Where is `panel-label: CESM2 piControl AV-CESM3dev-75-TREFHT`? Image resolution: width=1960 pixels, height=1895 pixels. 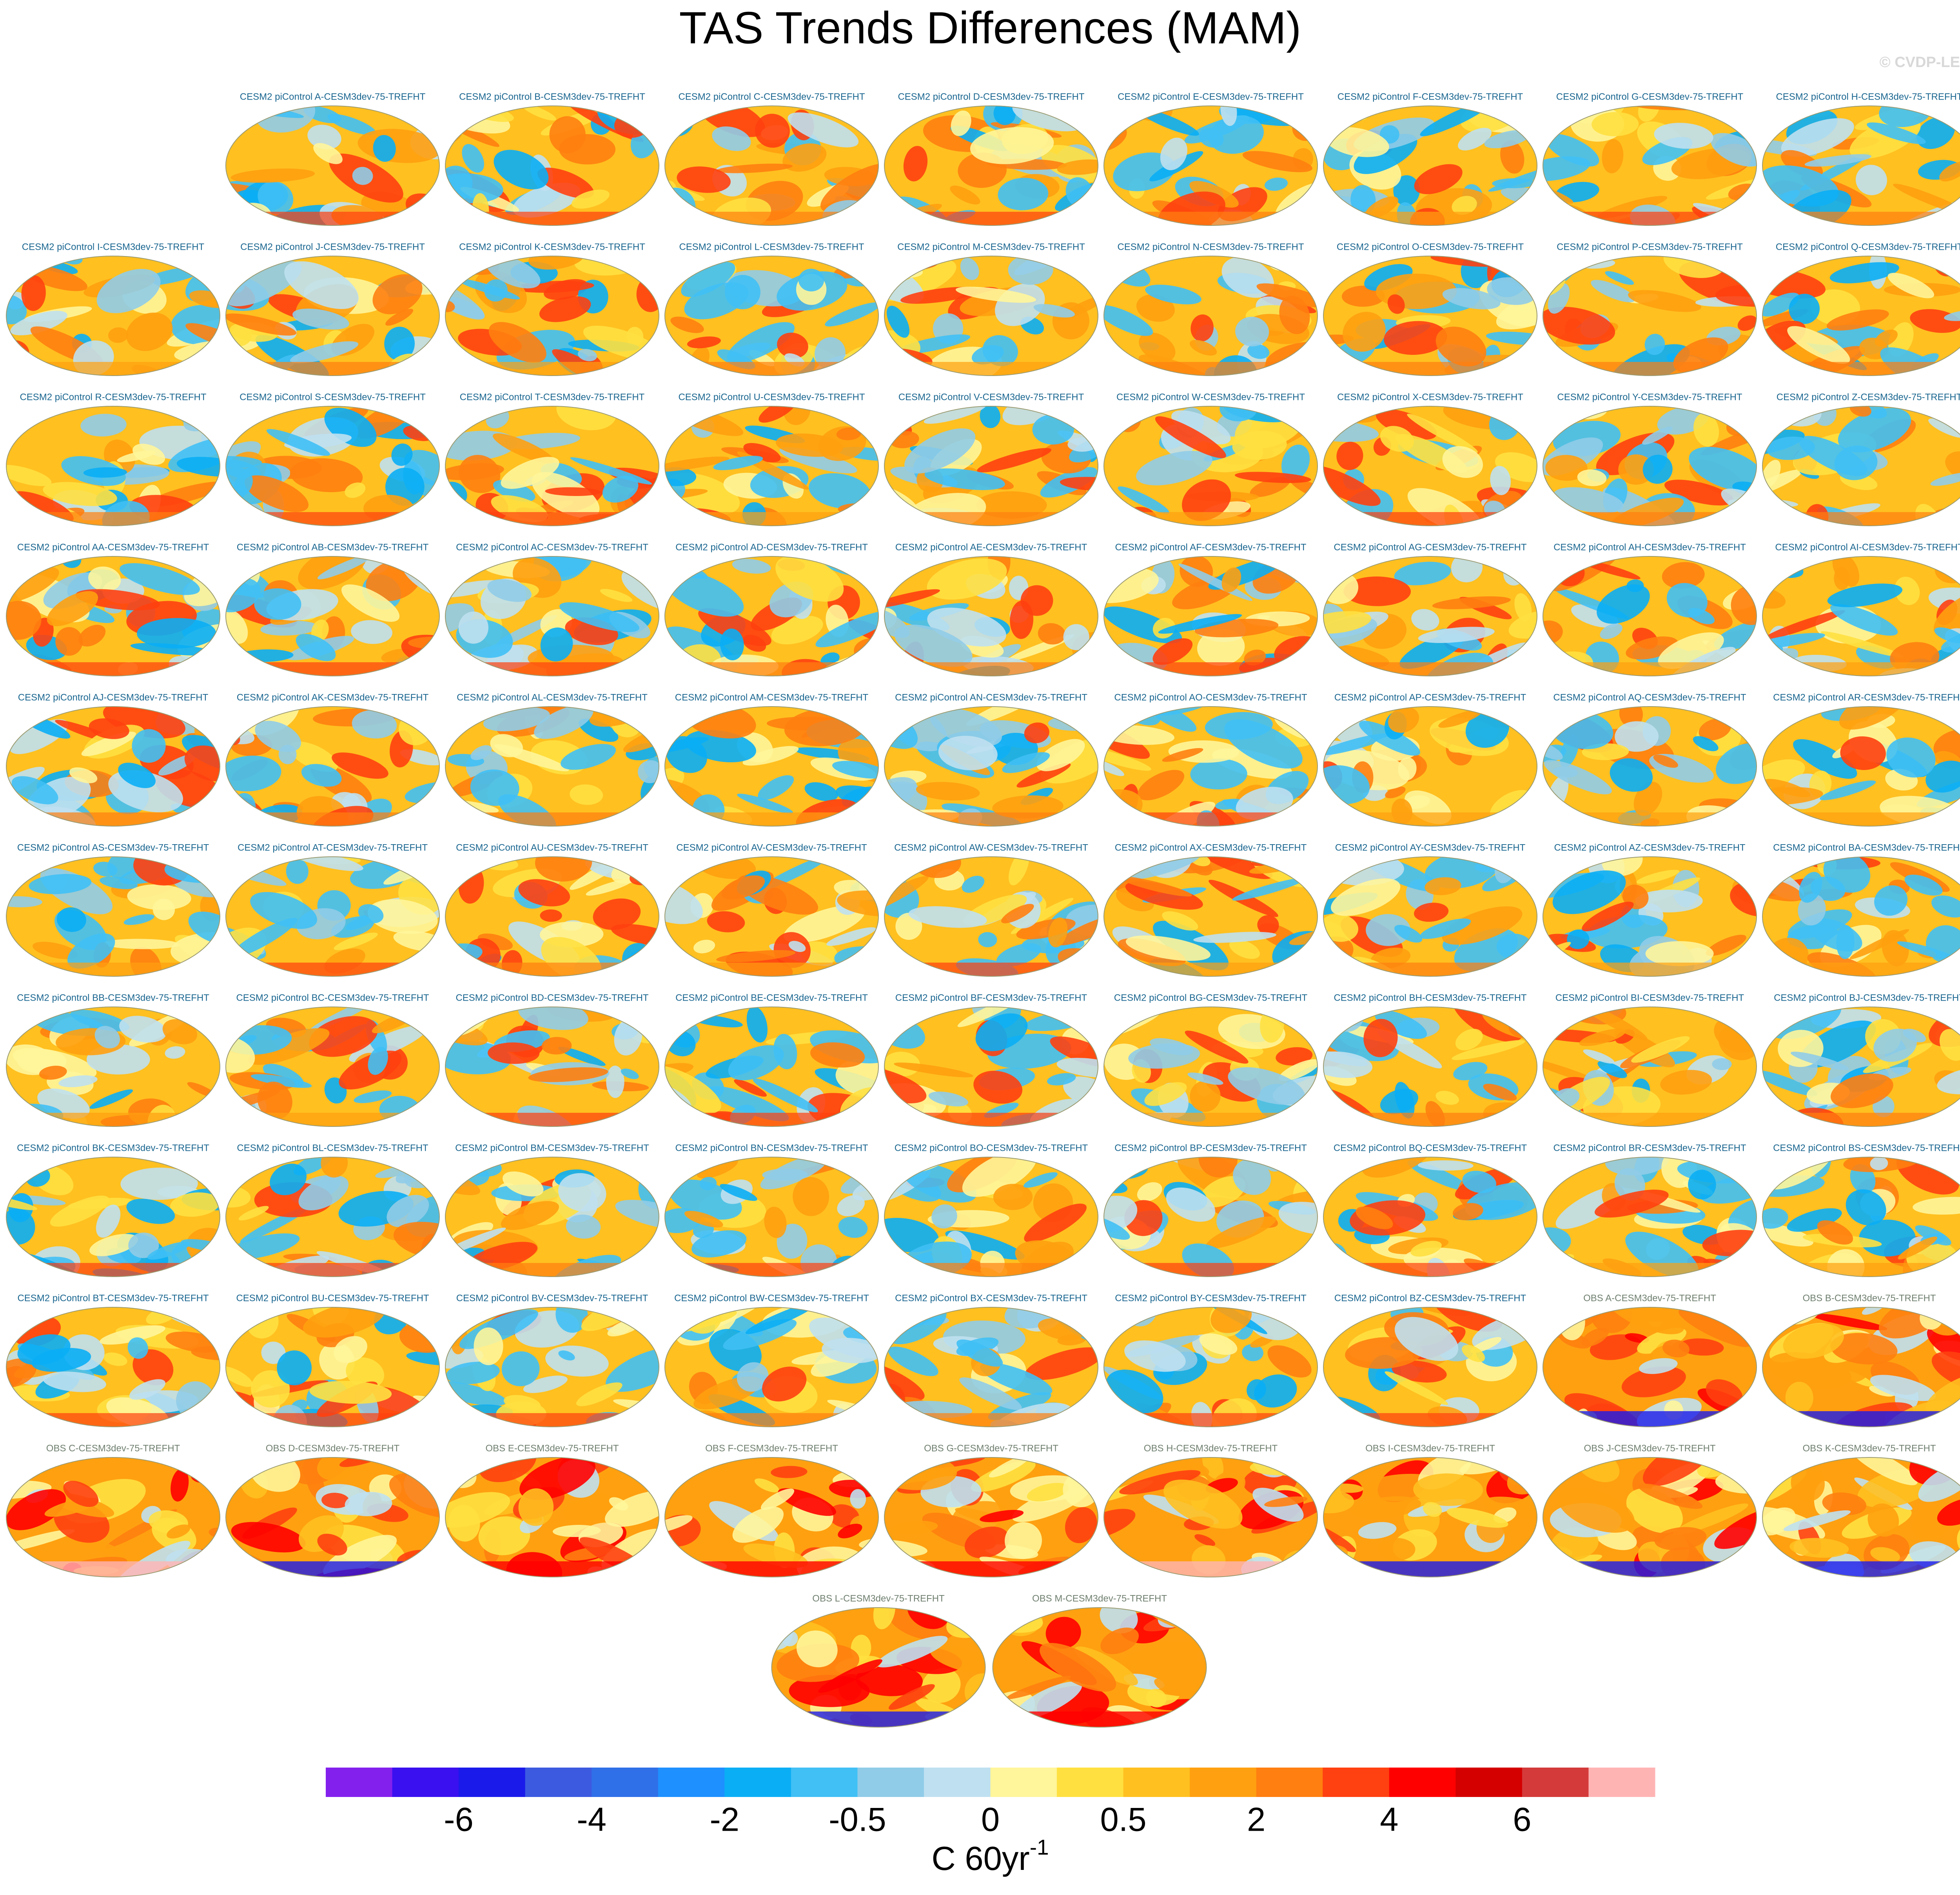 panel-label: CESM2 piControl AV-CESM3dev-75-TREFHT is located at coordinates (771, 848).